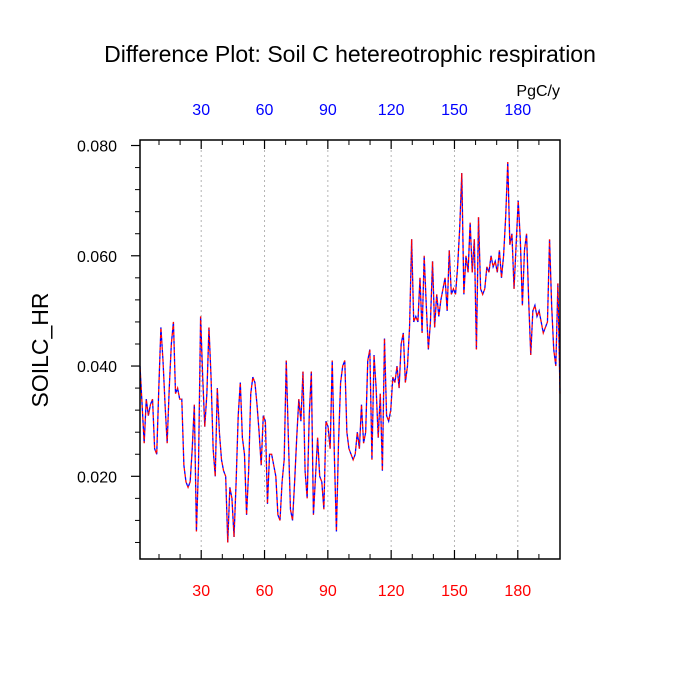 Image resolution: width=700 pixels, height=700 pixels. I want to click on x-tick-label-top: 150, so click(454, 110).